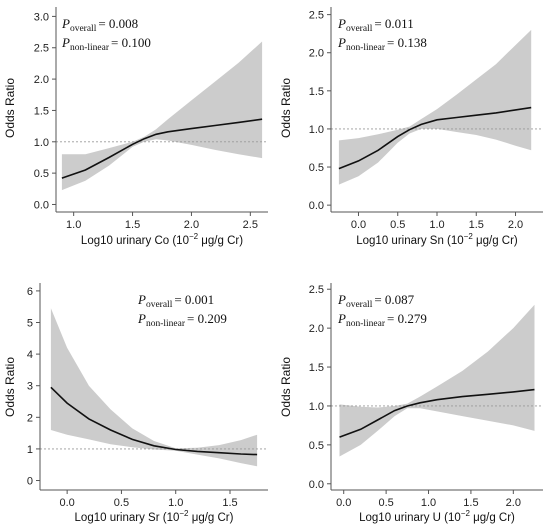 The width and height of the screenshot is (550, 529). Describe the element at coordinates (30, 292) in the screenshot. I see `y-tick-label: 6` at that location.